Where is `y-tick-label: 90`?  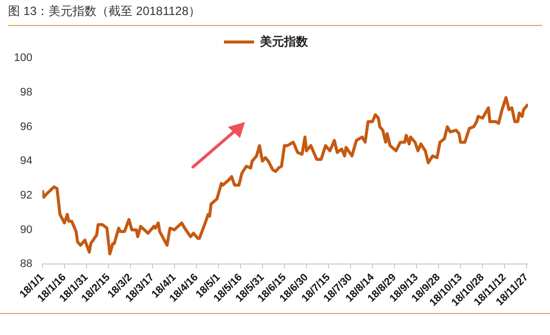 y-tick-label: 90 is located at coordinates (26, 230).